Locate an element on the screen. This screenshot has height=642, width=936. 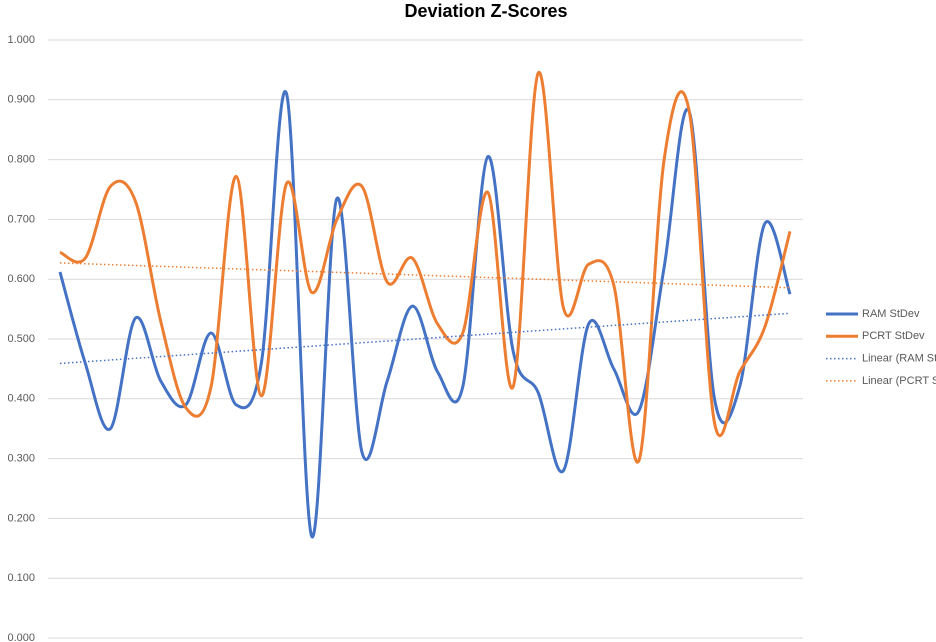
legend-label: Linear (RAM StDev) is located at coordinates (899, 359).